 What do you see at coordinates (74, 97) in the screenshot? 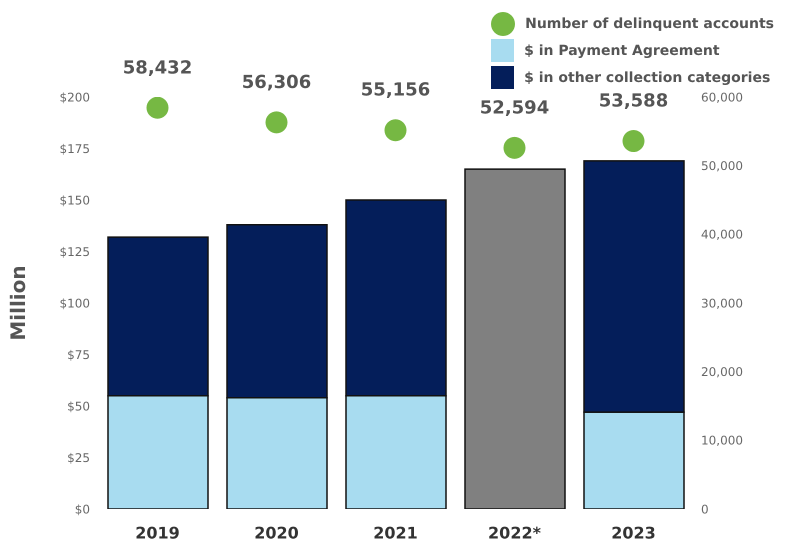
I see `y-tick-label: $200` at bounding box center [74, 97].